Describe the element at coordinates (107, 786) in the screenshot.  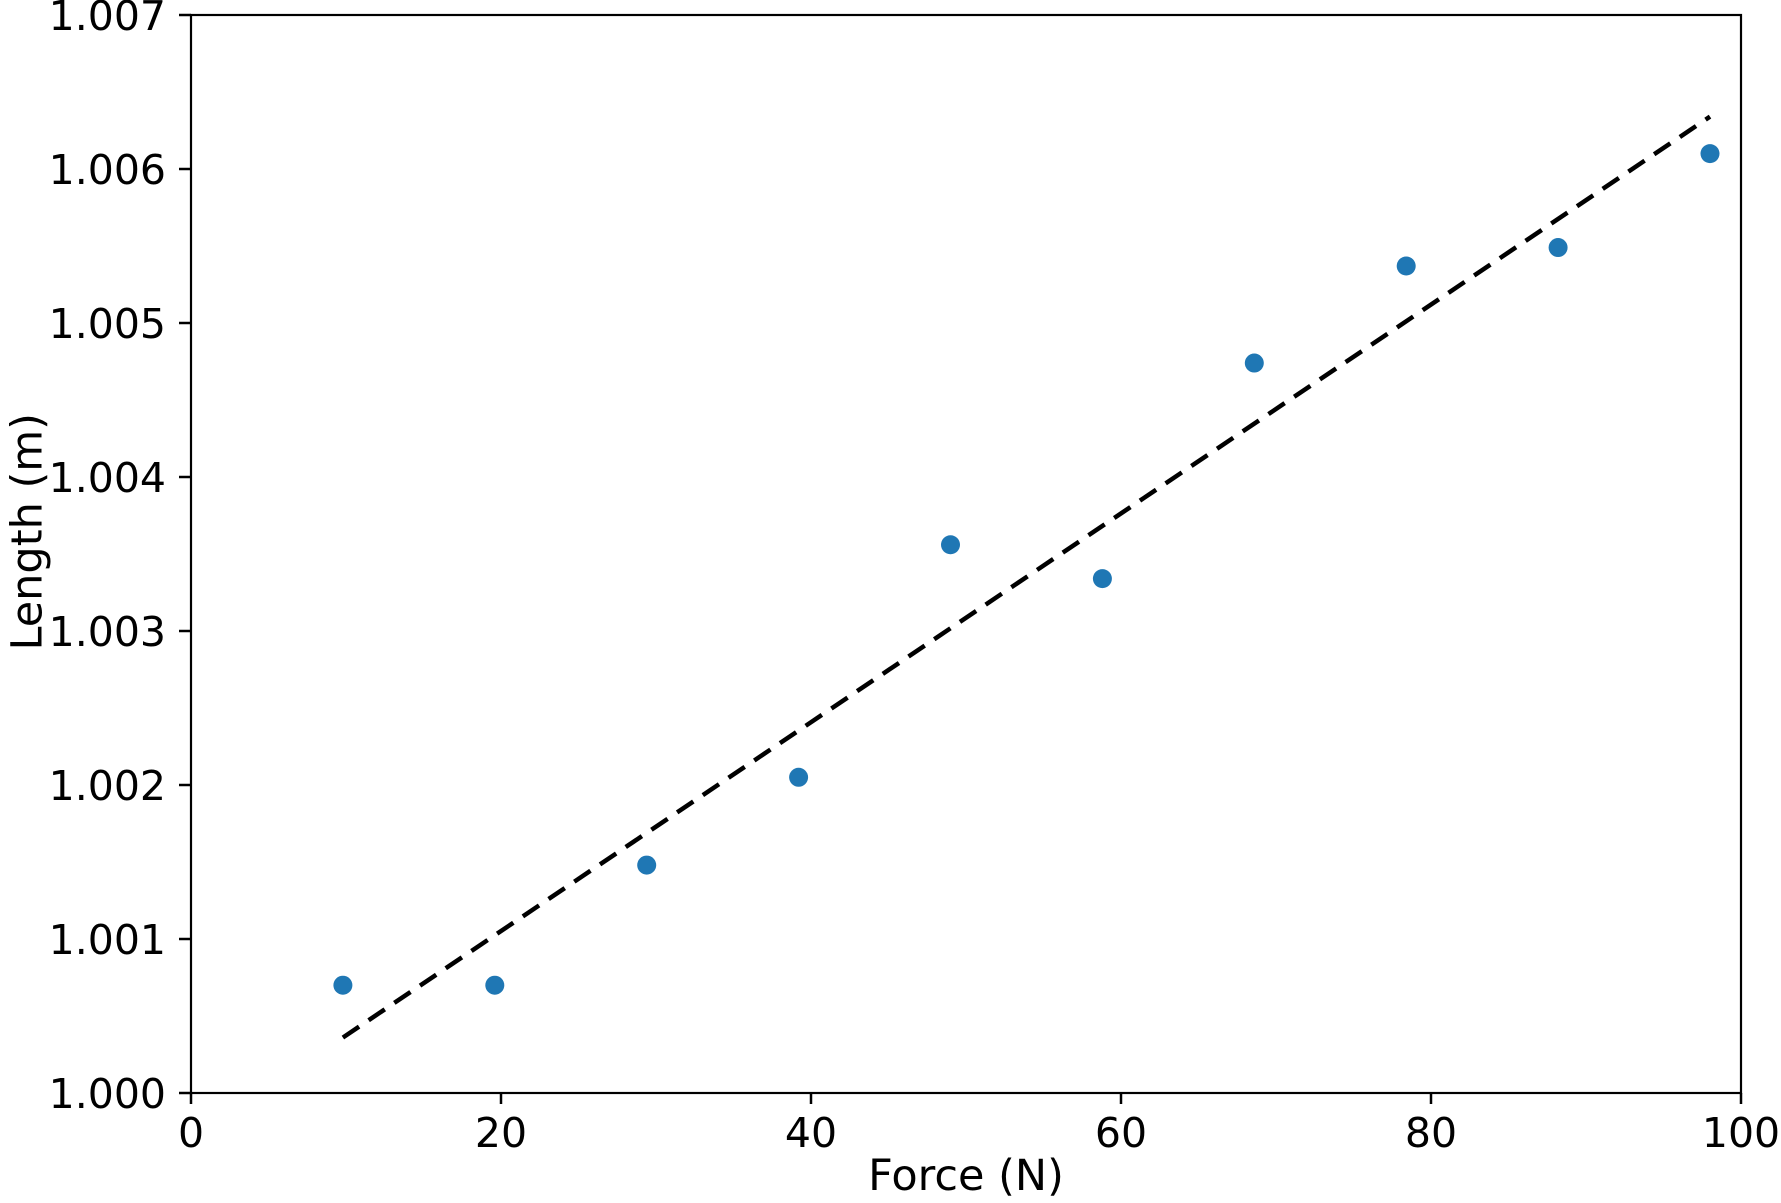
I see `y-tick-label: 1.002` at that location.